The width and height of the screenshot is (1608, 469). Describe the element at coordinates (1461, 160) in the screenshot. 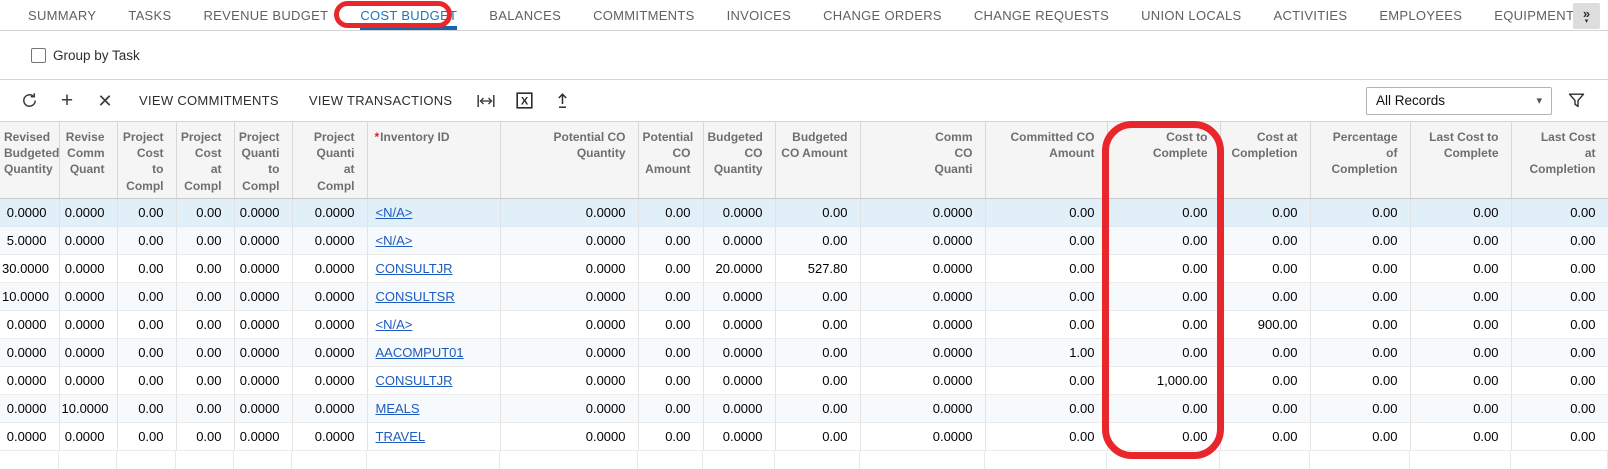

I see `column-header-last-cost-to-complete: Last Cost to Complete` at that location.